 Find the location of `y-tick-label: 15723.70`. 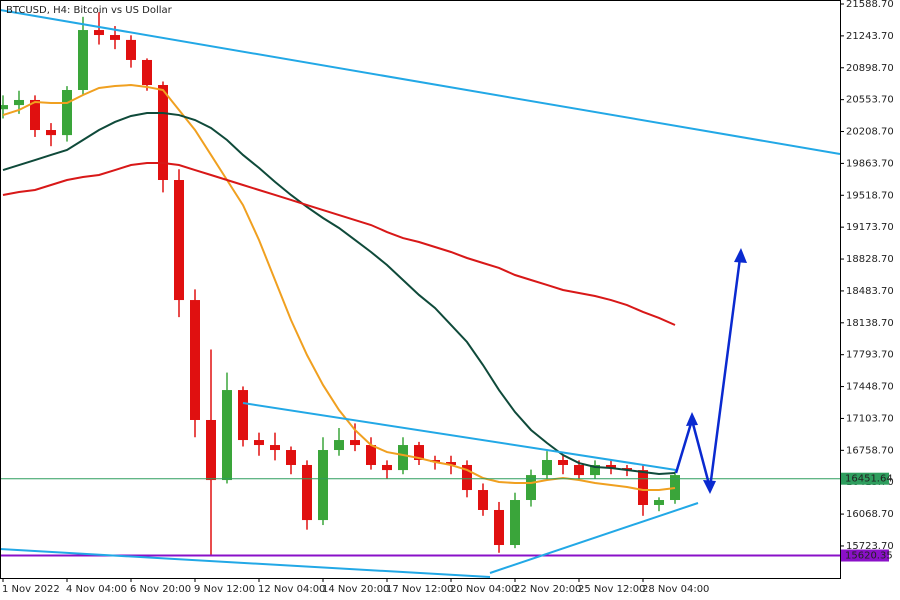

y-tick-label: 15723.70 is located at coordinates (870, 546).